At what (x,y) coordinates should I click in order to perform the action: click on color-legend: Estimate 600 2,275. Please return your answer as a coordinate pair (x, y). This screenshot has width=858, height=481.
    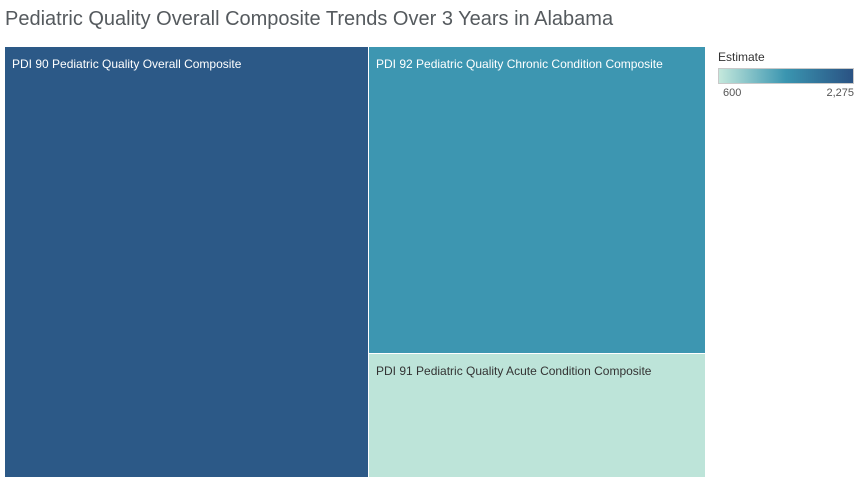
    Looking at the image, I should click on (786, 77).